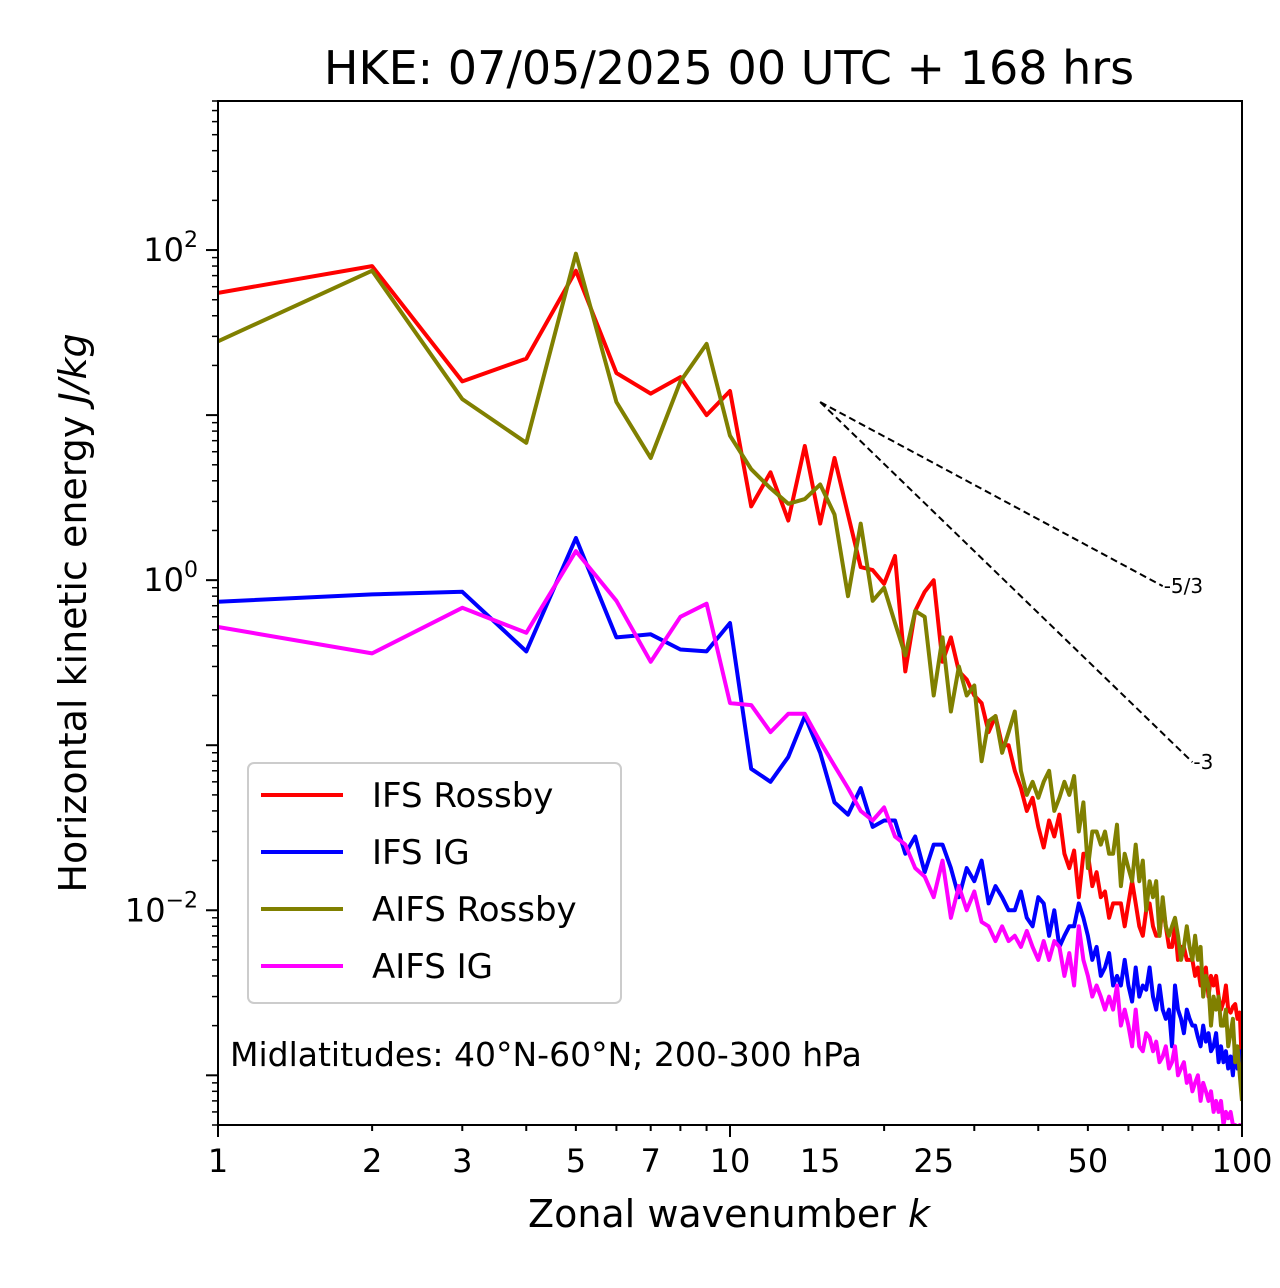  What do you see at coordinates (576, 1161) in the screenshot?
I see `x-tick-label: 5` at bounding box center [576, 1161].